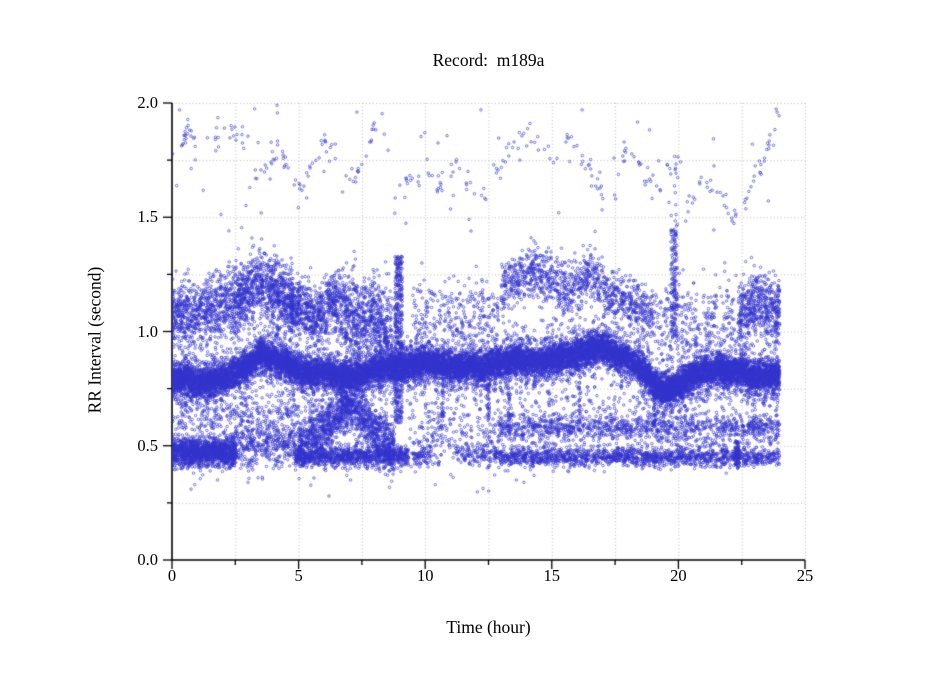  I want to click on x-tick-label: 10, so click(425, 575).